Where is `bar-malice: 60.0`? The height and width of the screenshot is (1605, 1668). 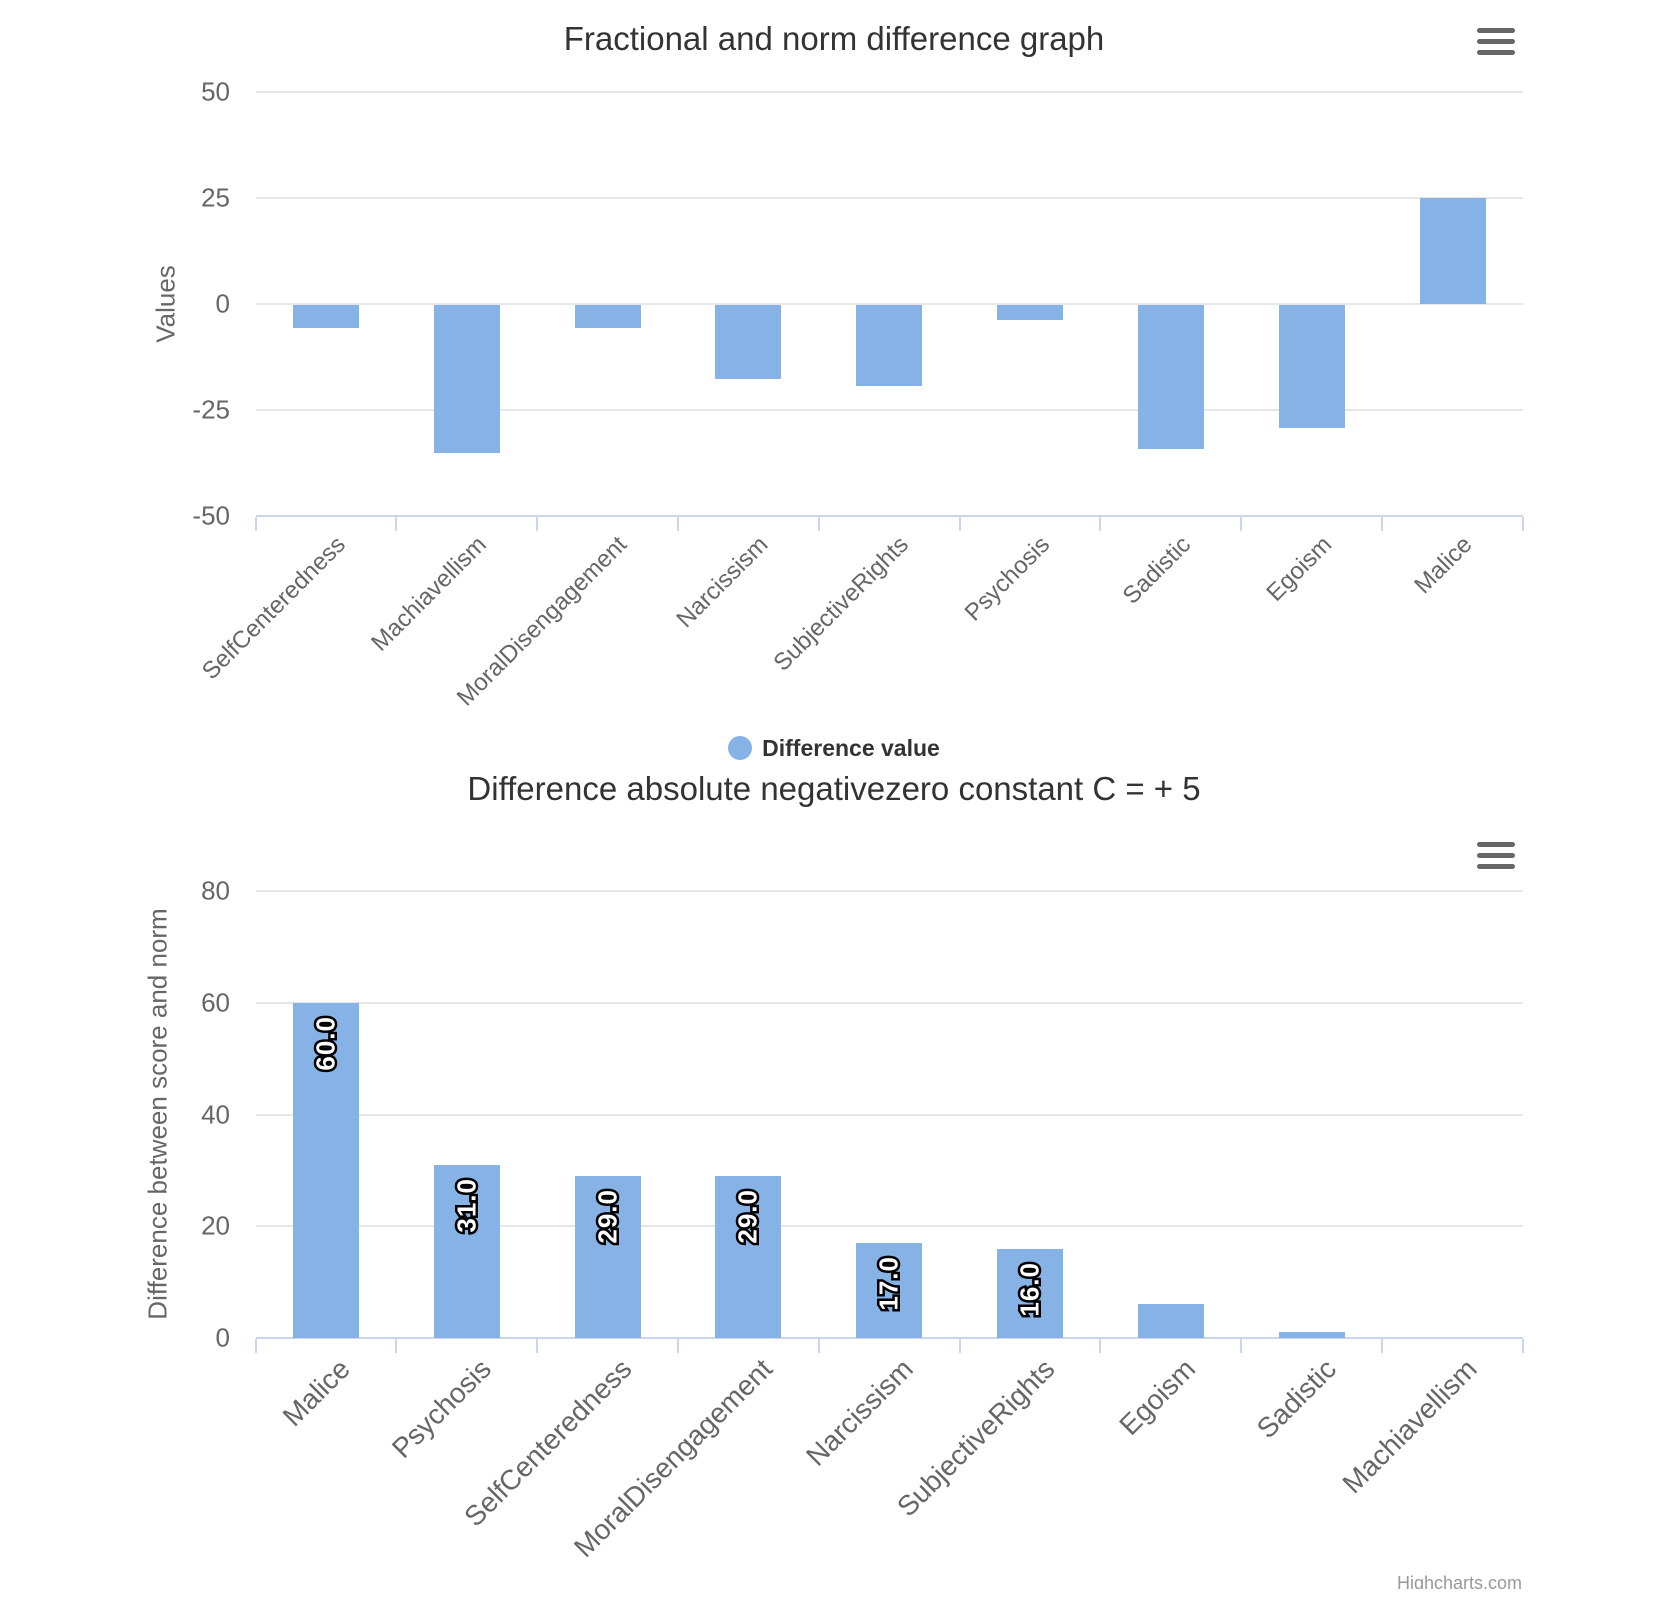
bar-malice: 60.0 is located at coordinates (325, 1170).